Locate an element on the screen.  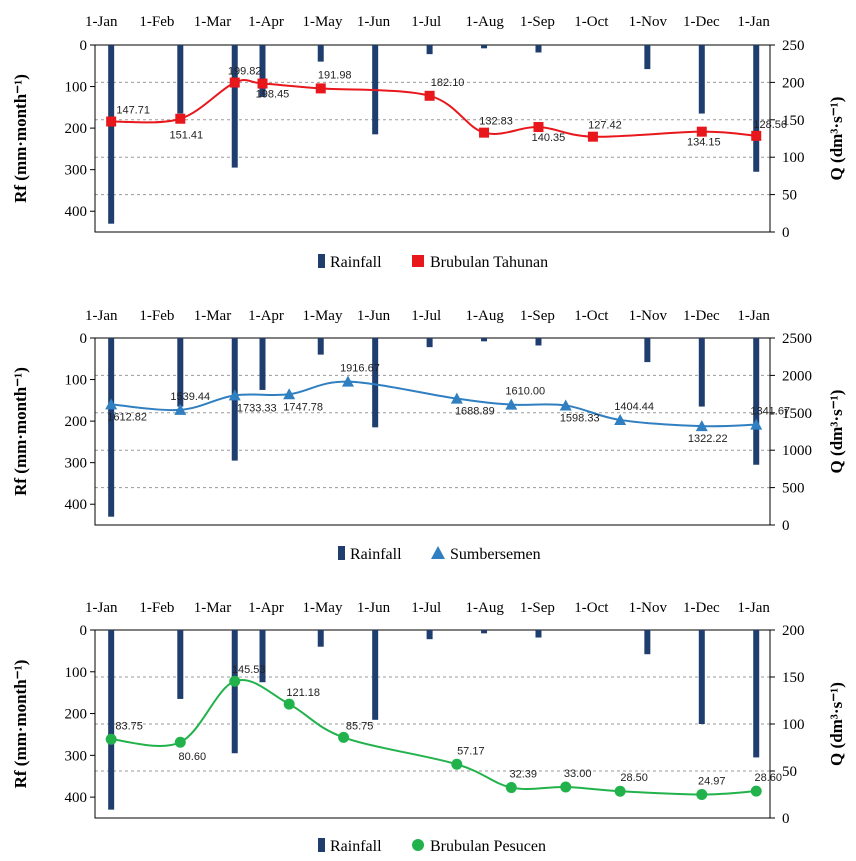
y-axis-left-title: Rf (mm·month⁻¹) is located at coordinates (20, 431).